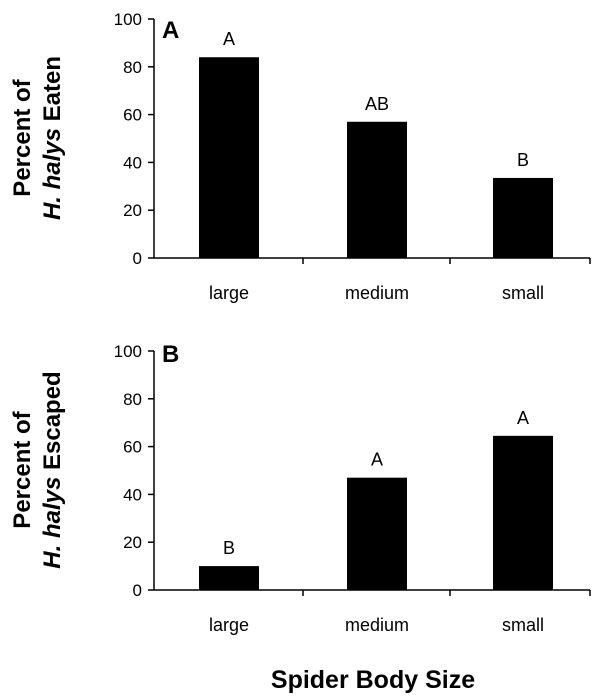 The width and height of the screenshot is (592, 697). What do you see at coordinates (128, 351) in the screenshot?
I see `panel-b-y-tick-label: 100` at bounding box center [128, 351].